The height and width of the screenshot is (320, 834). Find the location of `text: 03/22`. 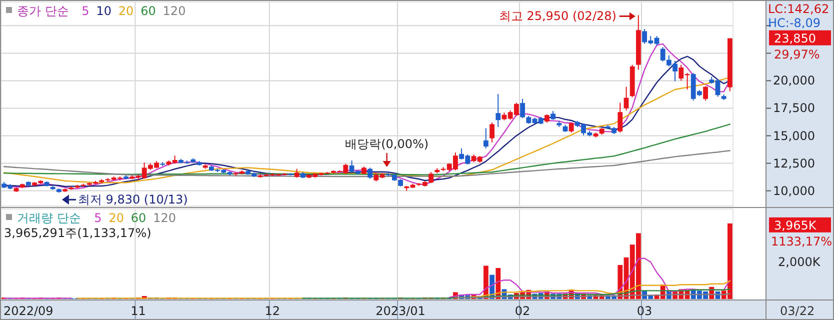

text: 03/22 is located at coordinates (797, 311).